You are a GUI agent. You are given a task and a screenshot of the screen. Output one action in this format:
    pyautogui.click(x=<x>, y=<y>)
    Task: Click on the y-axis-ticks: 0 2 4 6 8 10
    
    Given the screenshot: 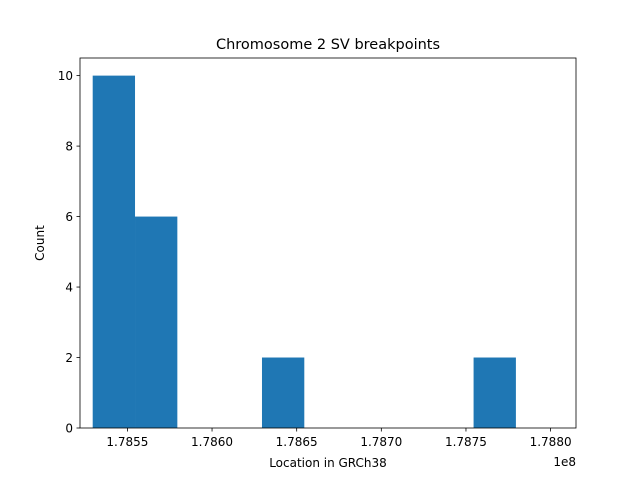 What is the action you would take?
    pyautogui.click(x=69, y=252)
    